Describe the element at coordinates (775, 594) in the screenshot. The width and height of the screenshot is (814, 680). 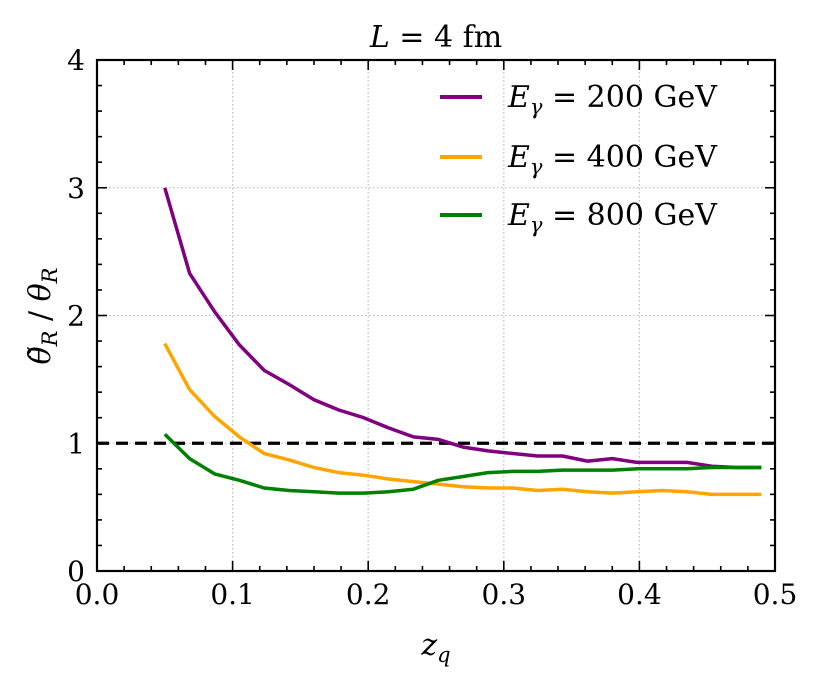
I see `x-tick-label: 0.5` at that location.